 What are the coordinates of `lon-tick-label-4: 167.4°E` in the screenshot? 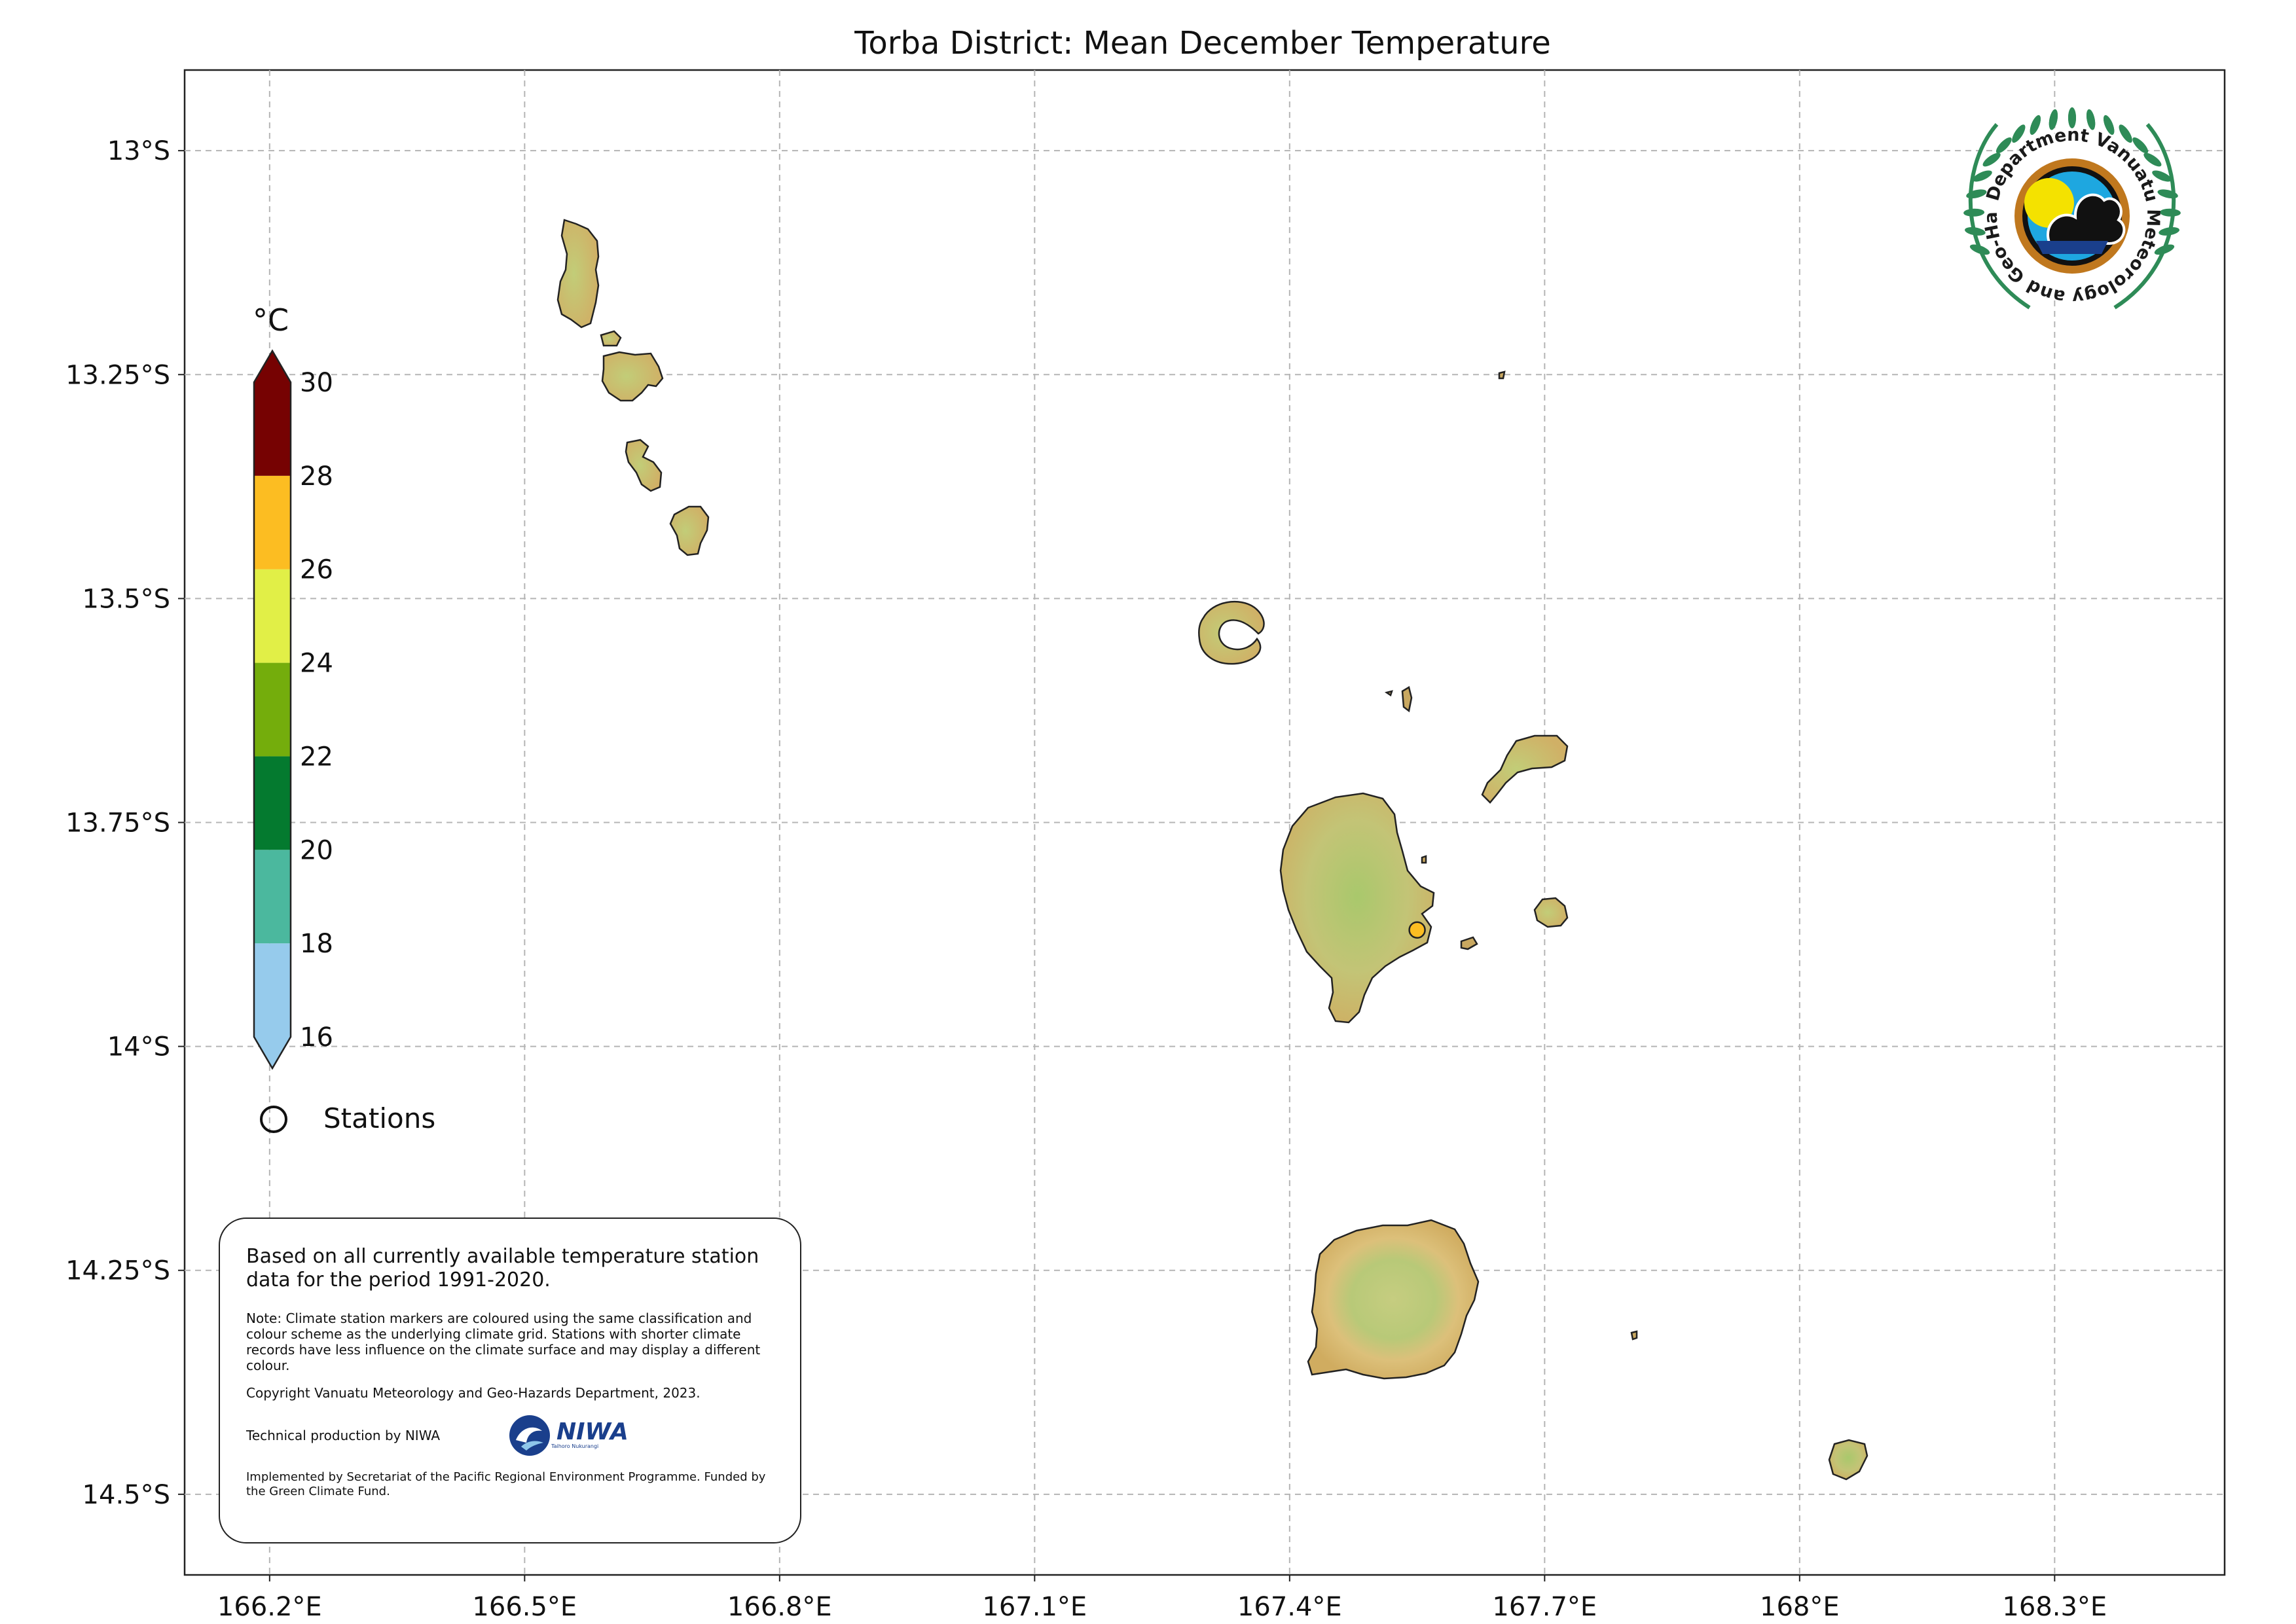 It's located at (1289, 1607).